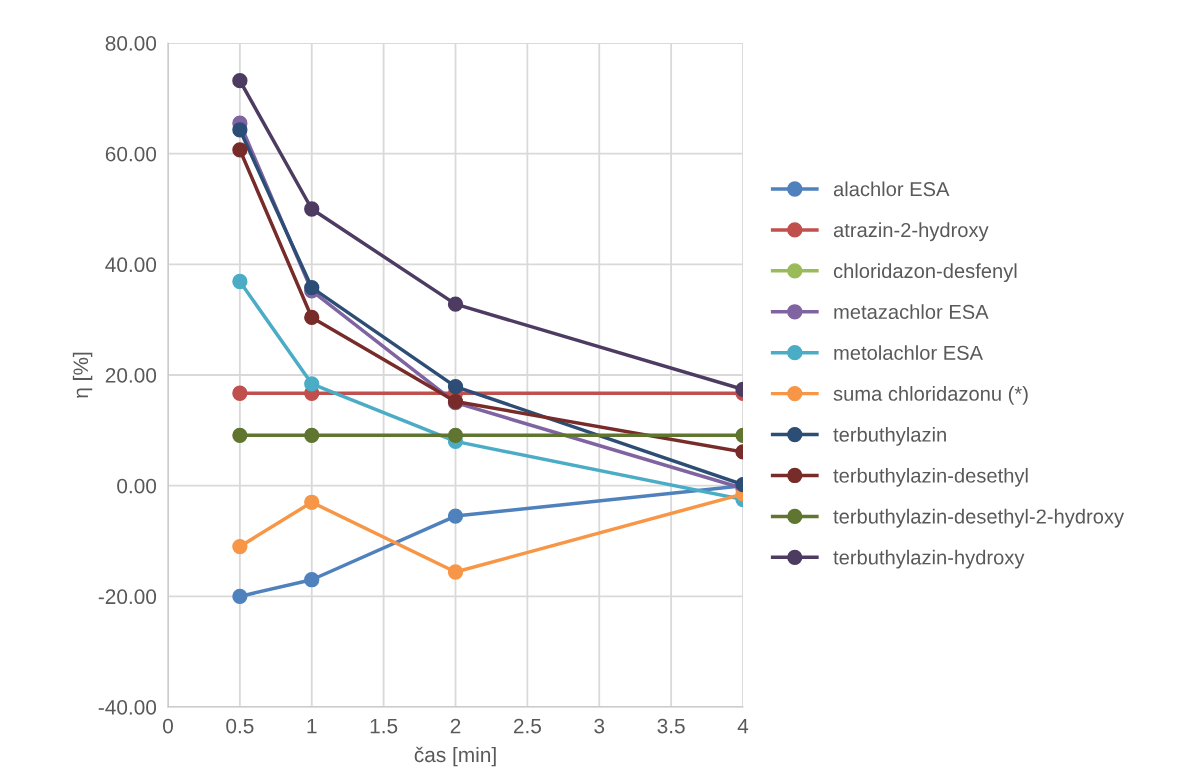 The height and width of the screenshot is (770, 1186). Describe the element at coordinates (908, 352) in the screenshot. I see `legend-label: metolachlor ESA` at that location.